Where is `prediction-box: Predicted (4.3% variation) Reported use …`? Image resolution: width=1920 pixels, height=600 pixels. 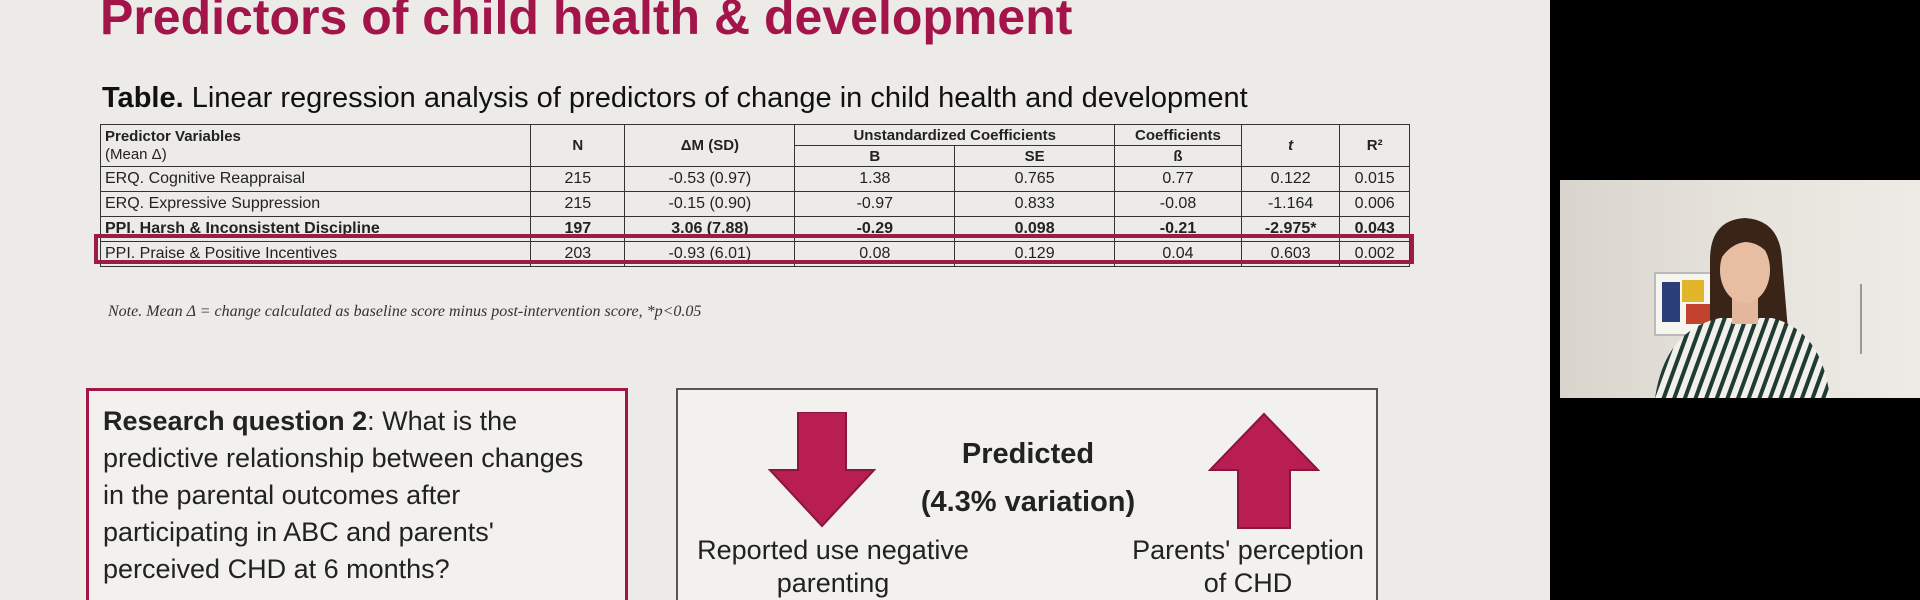
prediction-box: Predicted (4.3% variation) Reported use … is located at coordinates (1027, 494).